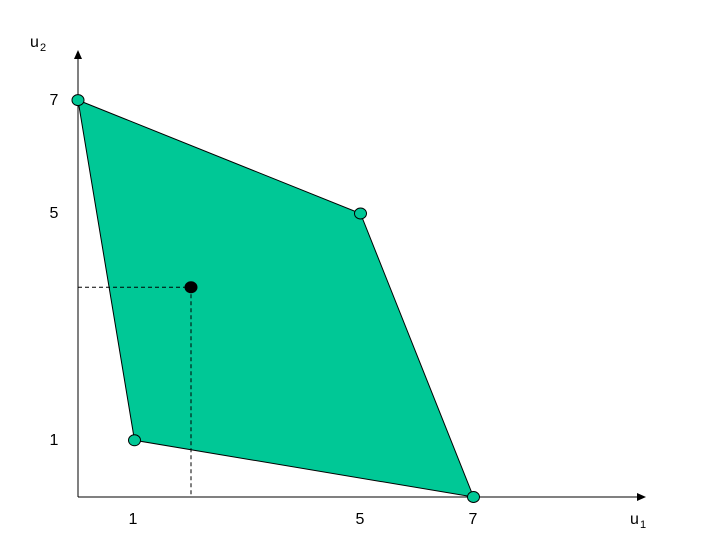  Describe the element at coordinates (643, 525) in the screenshot. I see `x-axis-label-subscript: 1` at that location.